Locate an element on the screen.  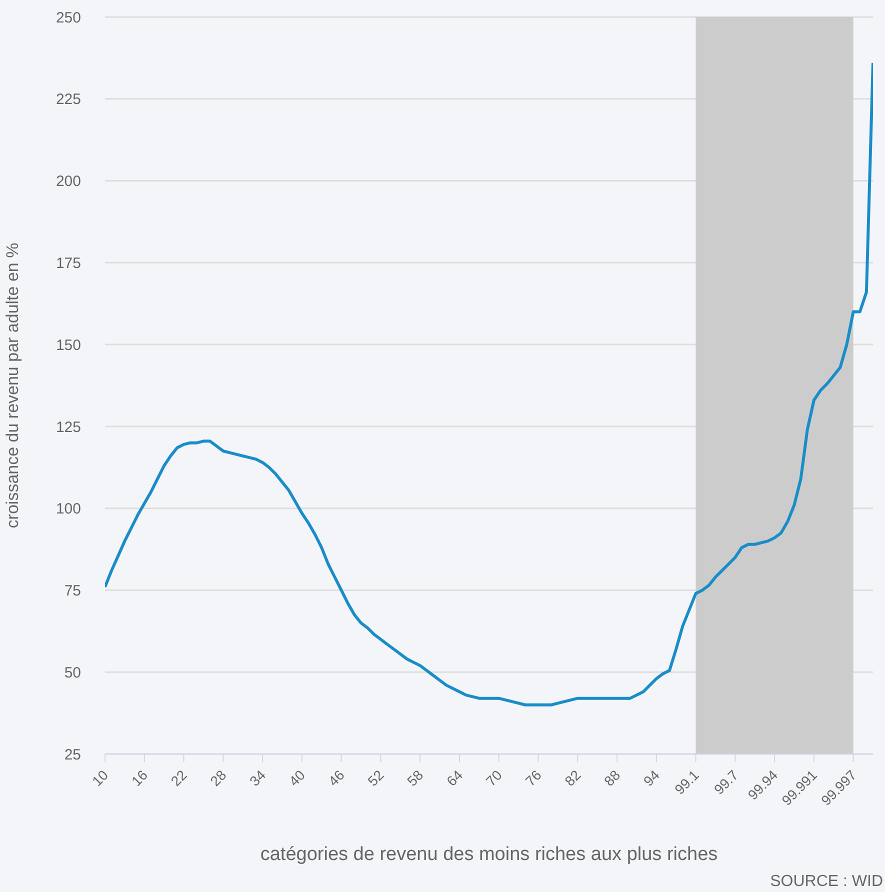
x-tick-label: 52 is located at coordinates (375, 778).